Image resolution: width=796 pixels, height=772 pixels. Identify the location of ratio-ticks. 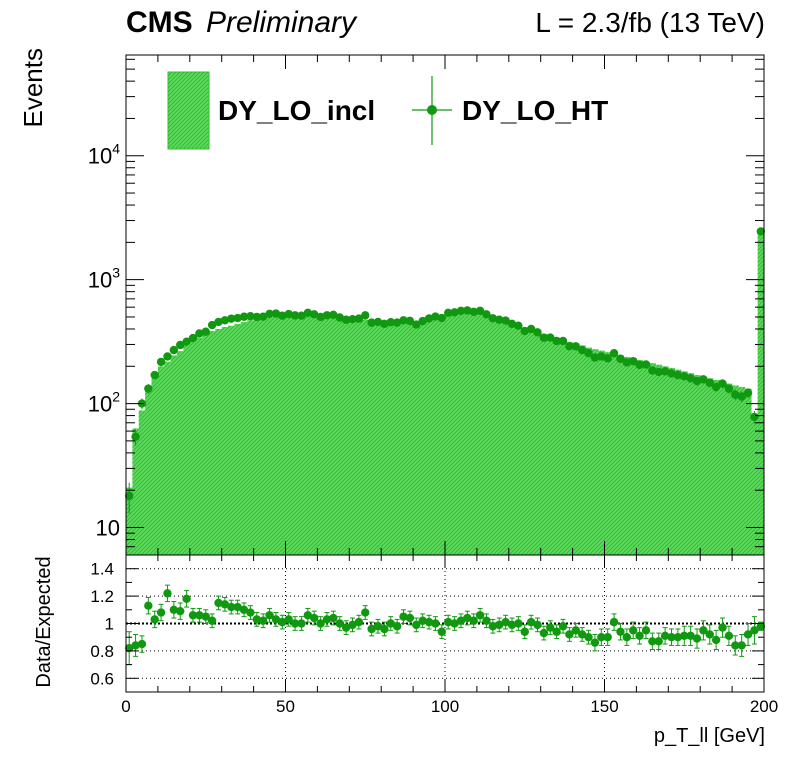
(445, 623).